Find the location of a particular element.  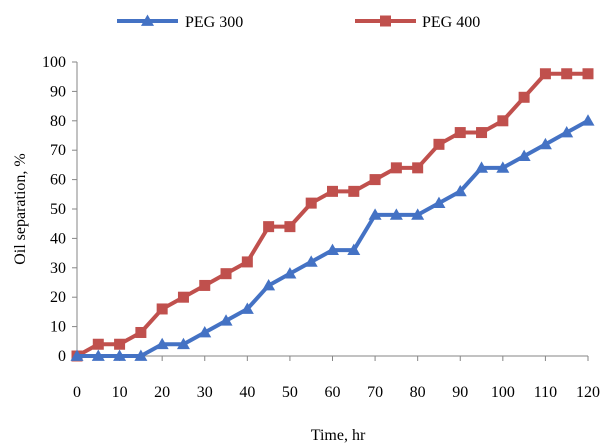

legend-label: PEG 400 is located at coordinates (451, 22).